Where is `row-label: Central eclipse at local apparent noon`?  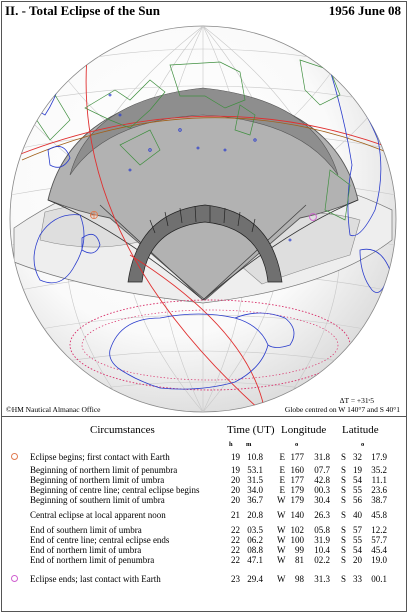 row-label: Central eclipse at local apparent noon is located at coordinates (98, 515).